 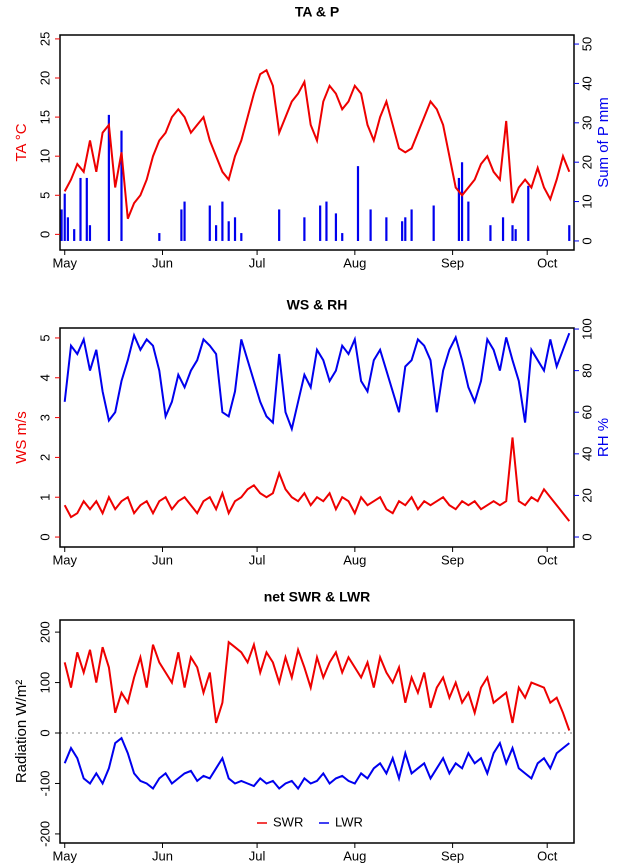 I want to click on y-axis-title: Radiation W/m², so click(x=21, y=731).